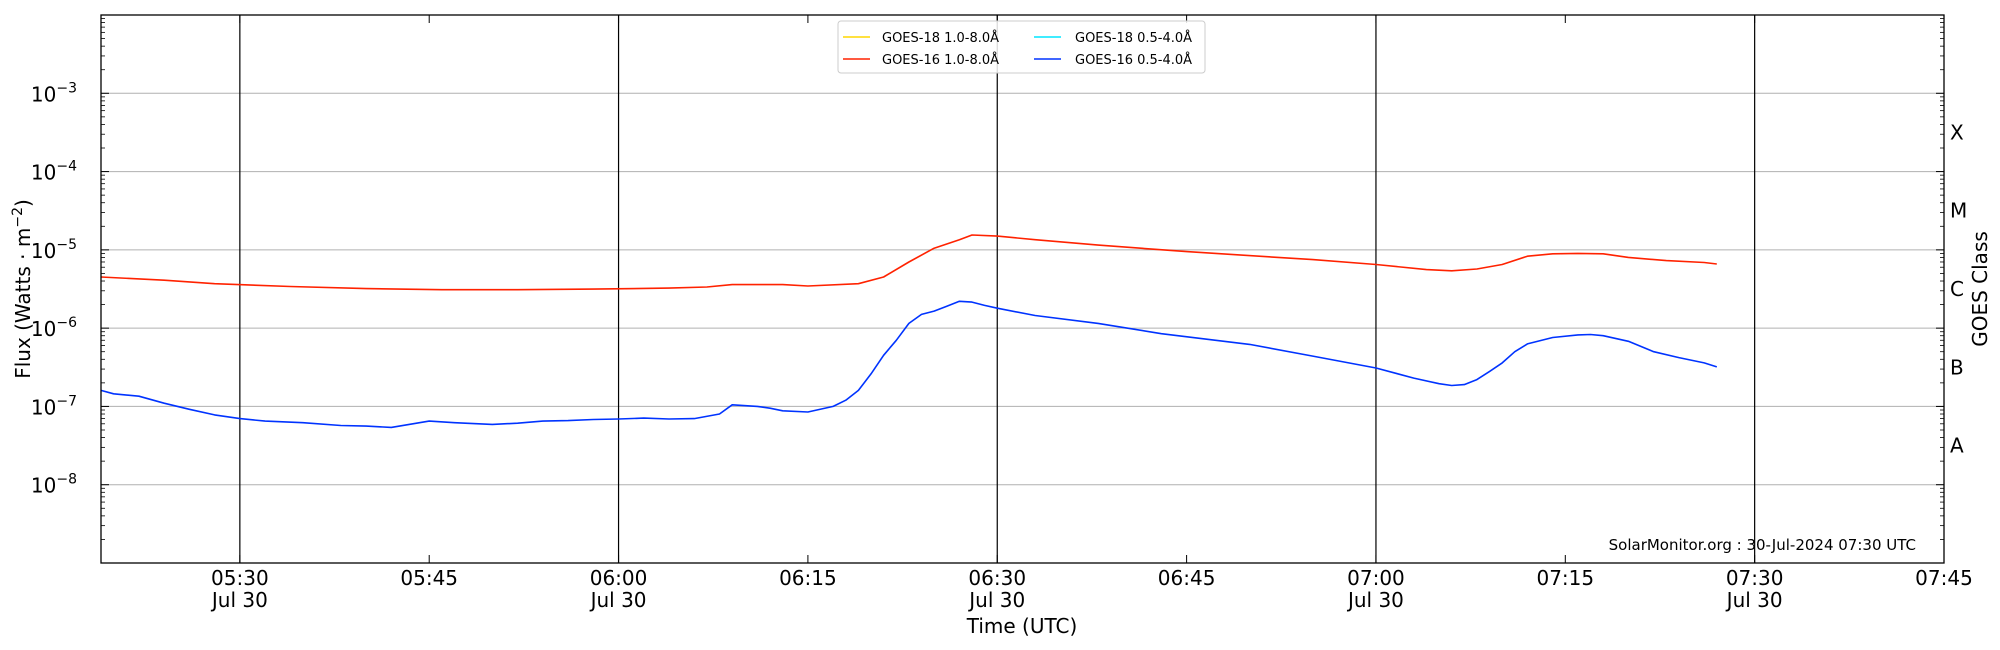 This screenshot has height=650, width=2000. I want to click on x-tick-label: 06:00, so click(619, 578).